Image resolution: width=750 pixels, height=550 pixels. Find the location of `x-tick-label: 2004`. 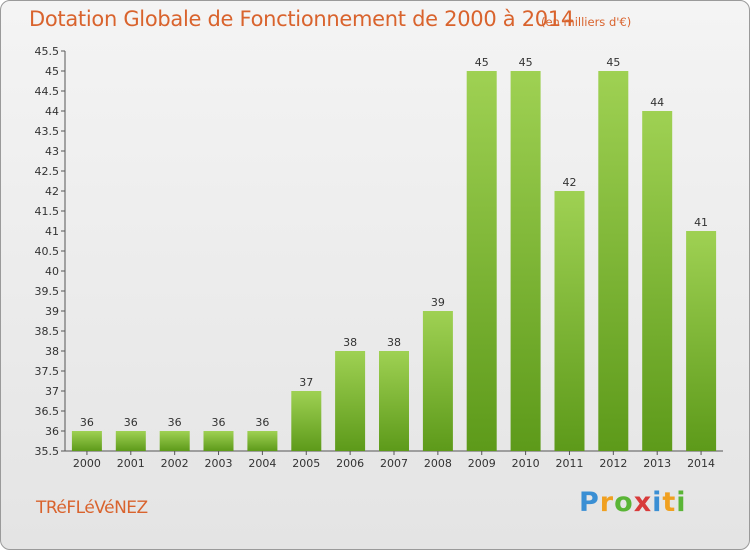

x-tick-label: 2004 is located at coordinates (262, 463).